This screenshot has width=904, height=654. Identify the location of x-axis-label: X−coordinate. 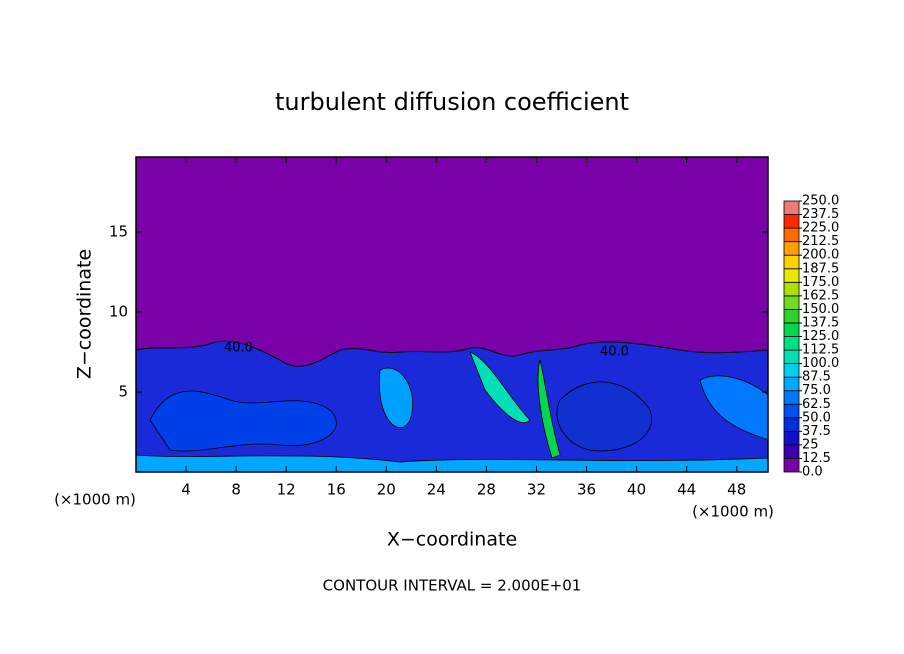
(452, 540).